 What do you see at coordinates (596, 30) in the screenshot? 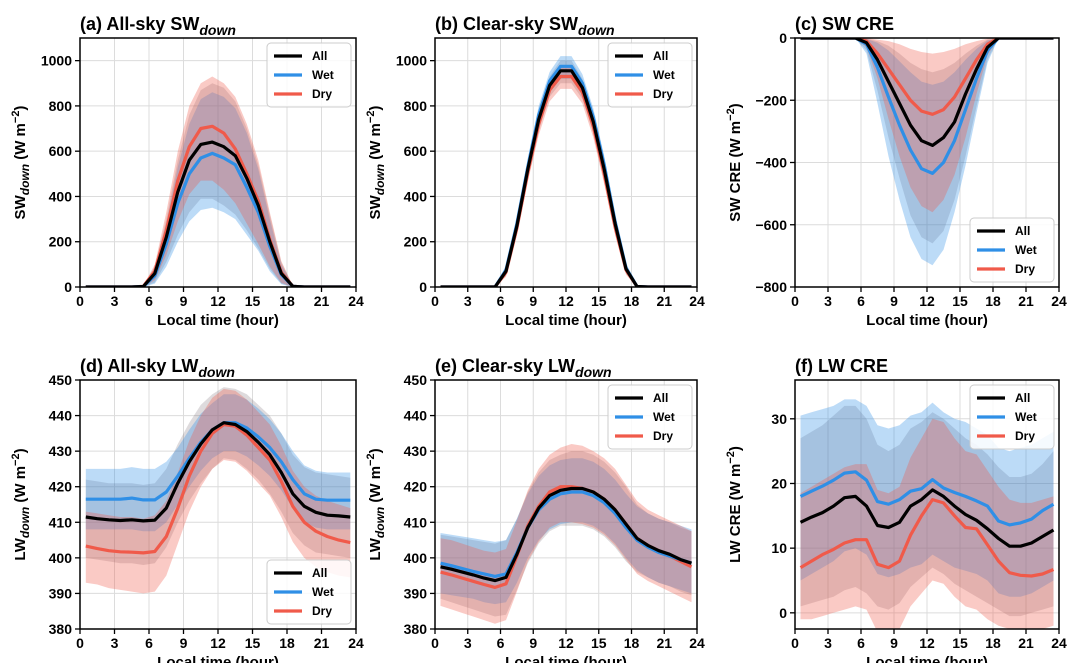
I see `panel-title-subscript: down` at bounding box center [596, 30].